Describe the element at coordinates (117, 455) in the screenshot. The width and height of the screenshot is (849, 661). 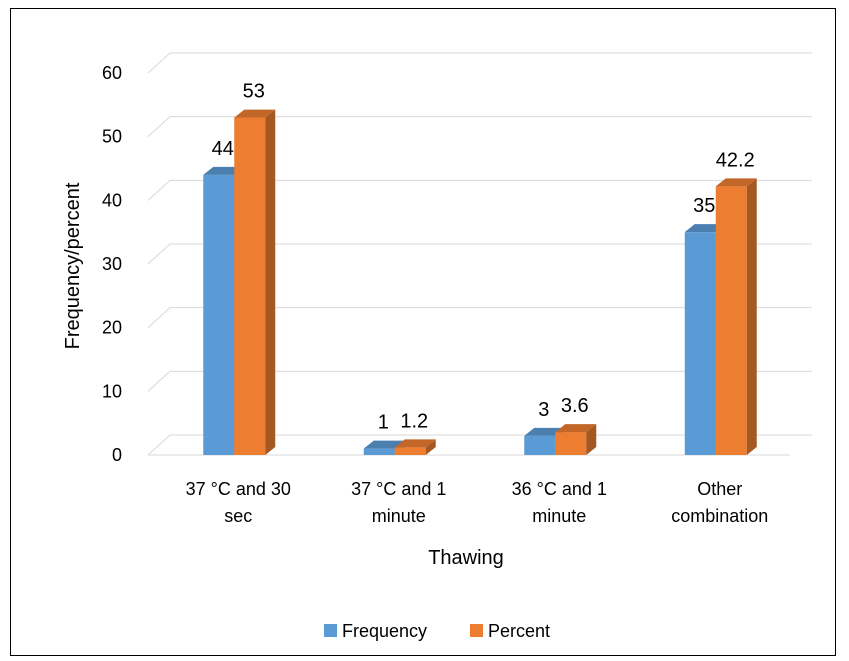
I see `y-tick-label: 0` at that location.